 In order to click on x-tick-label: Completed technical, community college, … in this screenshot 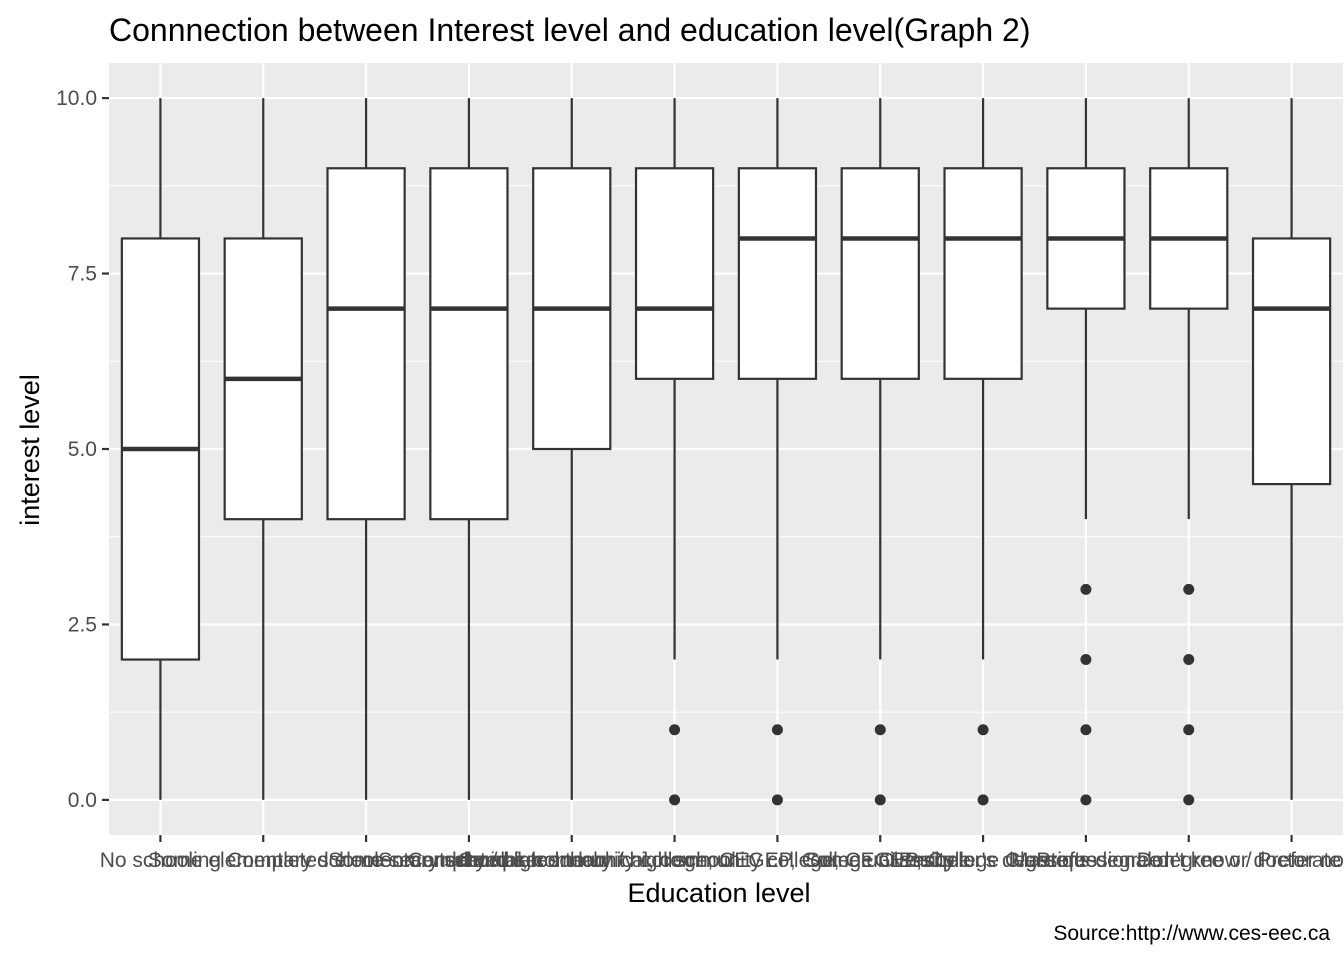, I will do `click(777, 860)`.